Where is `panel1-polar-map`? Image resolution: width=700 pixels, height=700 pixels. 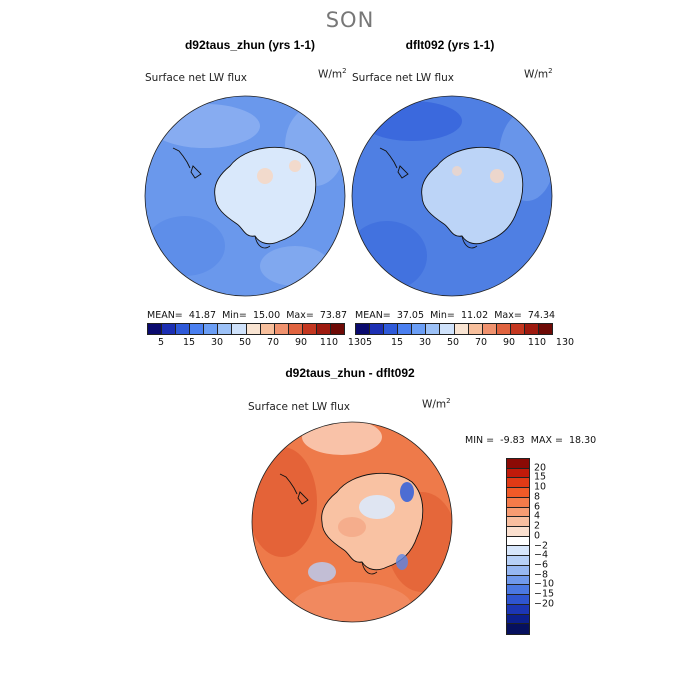 panel1-polar-map is located at coordinates (245, 196).